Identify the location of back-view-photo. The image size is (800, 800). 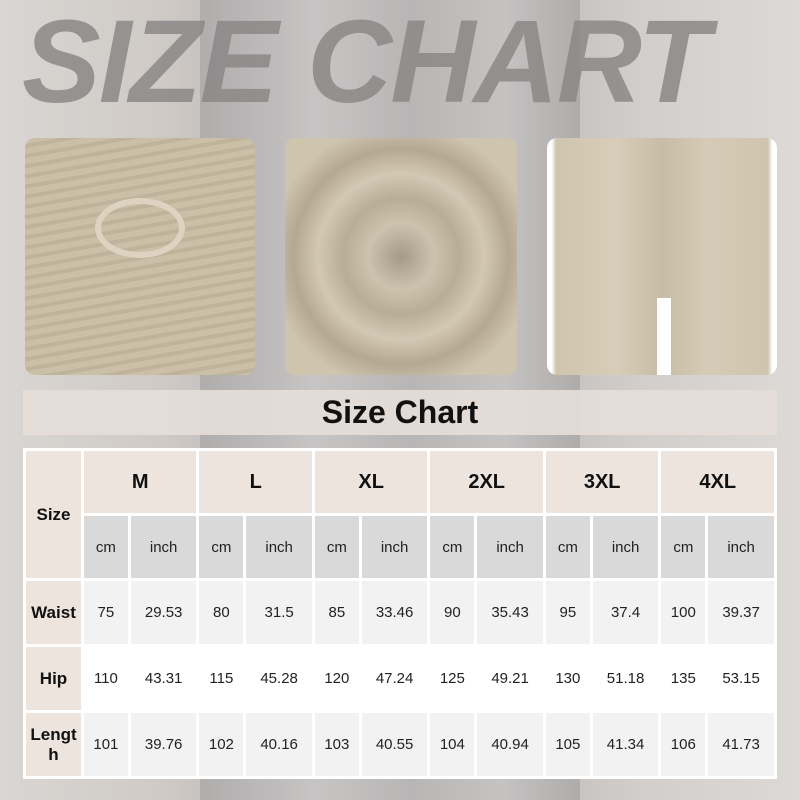
(662, 256).